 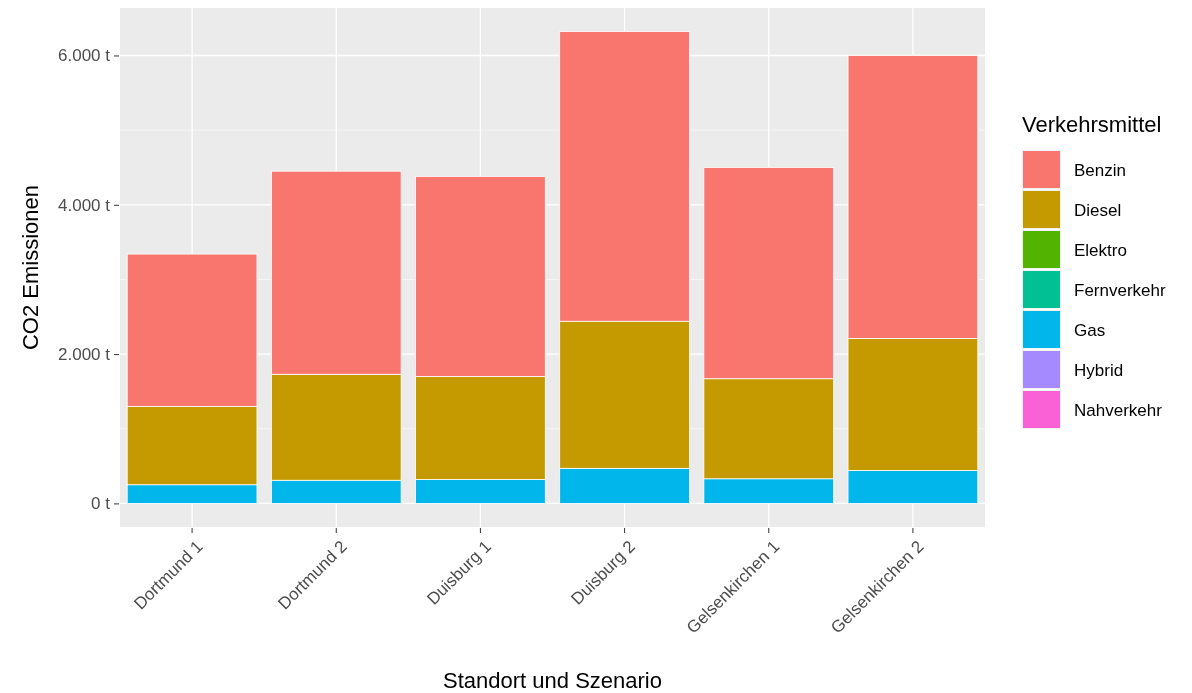 I want to click on legend-label: Diesel, so click(x=1098, y=210).